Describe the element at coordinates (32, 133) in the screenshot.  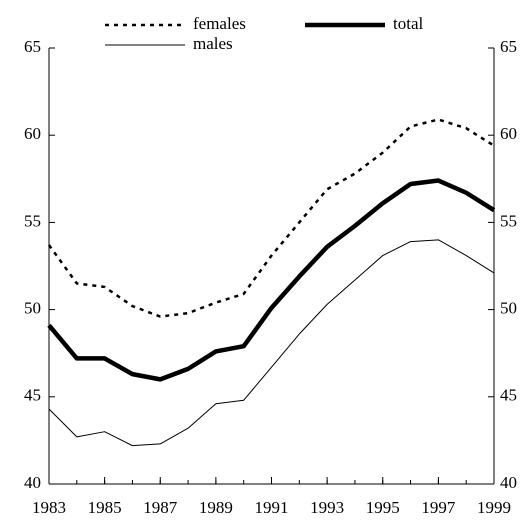
I see `y-tick-label: 60` at that location.